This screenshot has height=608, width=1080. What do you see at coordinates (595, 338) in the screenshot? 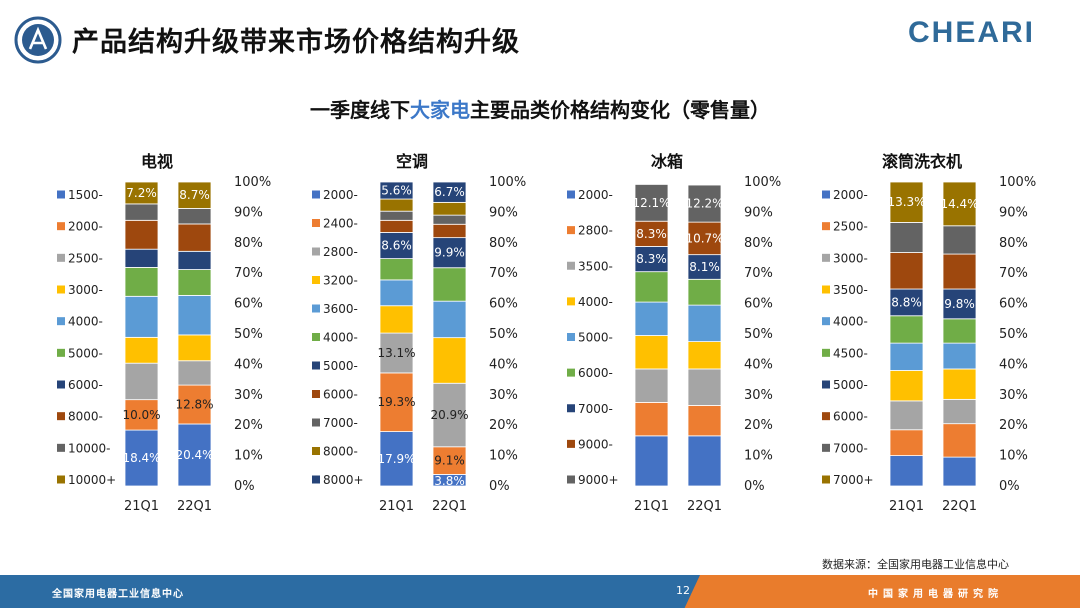
I see `chart3-legend-label: 5000-` at bounding box center [595, 338].